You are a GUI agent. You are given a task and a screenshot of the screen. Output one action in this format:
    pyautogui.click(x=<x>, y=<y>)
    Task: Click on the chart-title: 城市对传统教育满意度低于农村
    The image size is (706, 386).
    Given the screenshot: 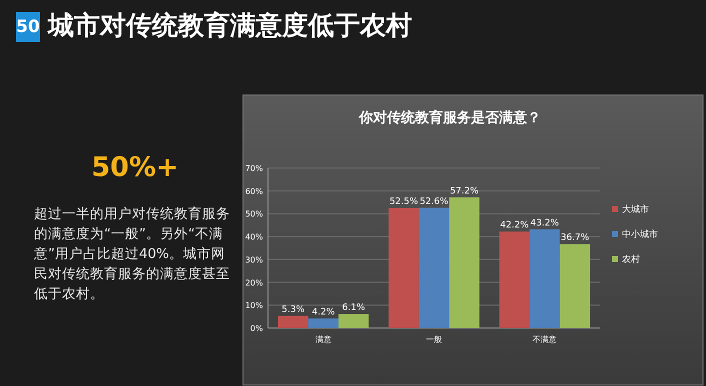 What is the action you would take?
    pyautogui.click(x=230, y=26)
    